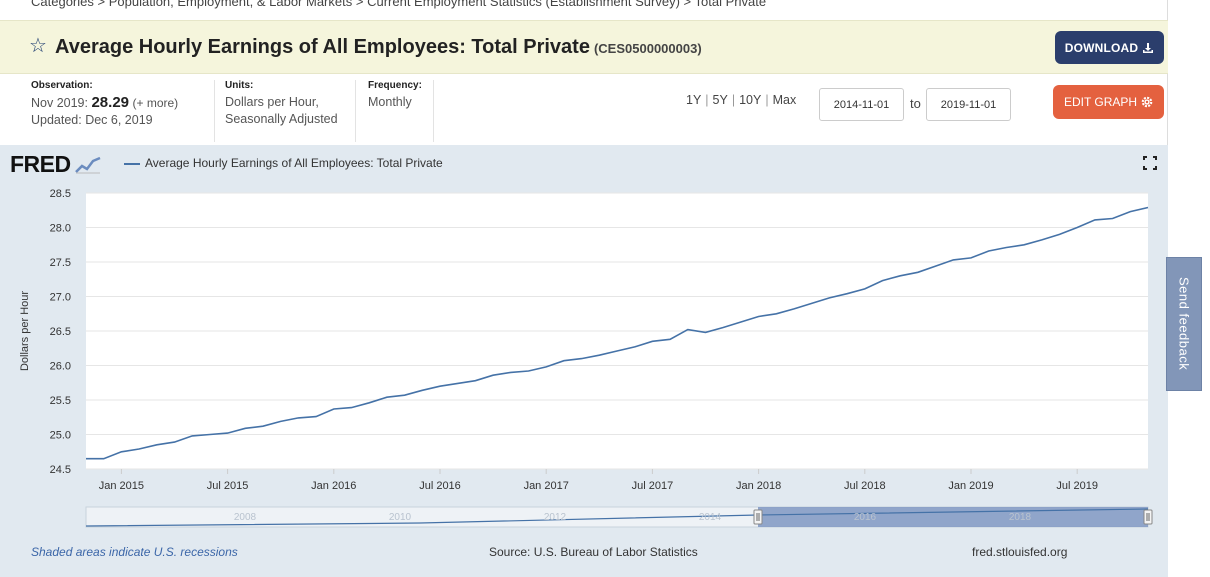 The image size is (1210, 577). I want to click on series-id: (CES0500000003), so click(647, 48).